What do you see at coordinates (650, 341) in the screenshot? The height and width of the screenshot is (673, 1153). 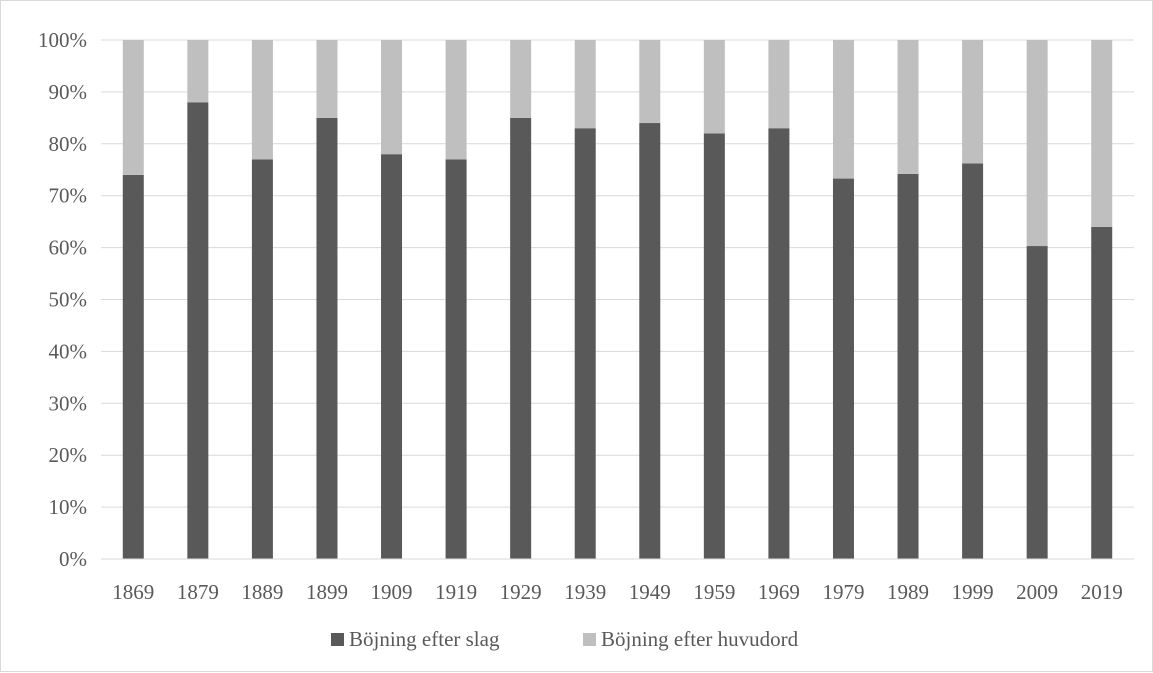 I see `bar-slag-1949` at bounding box center [650, 341].